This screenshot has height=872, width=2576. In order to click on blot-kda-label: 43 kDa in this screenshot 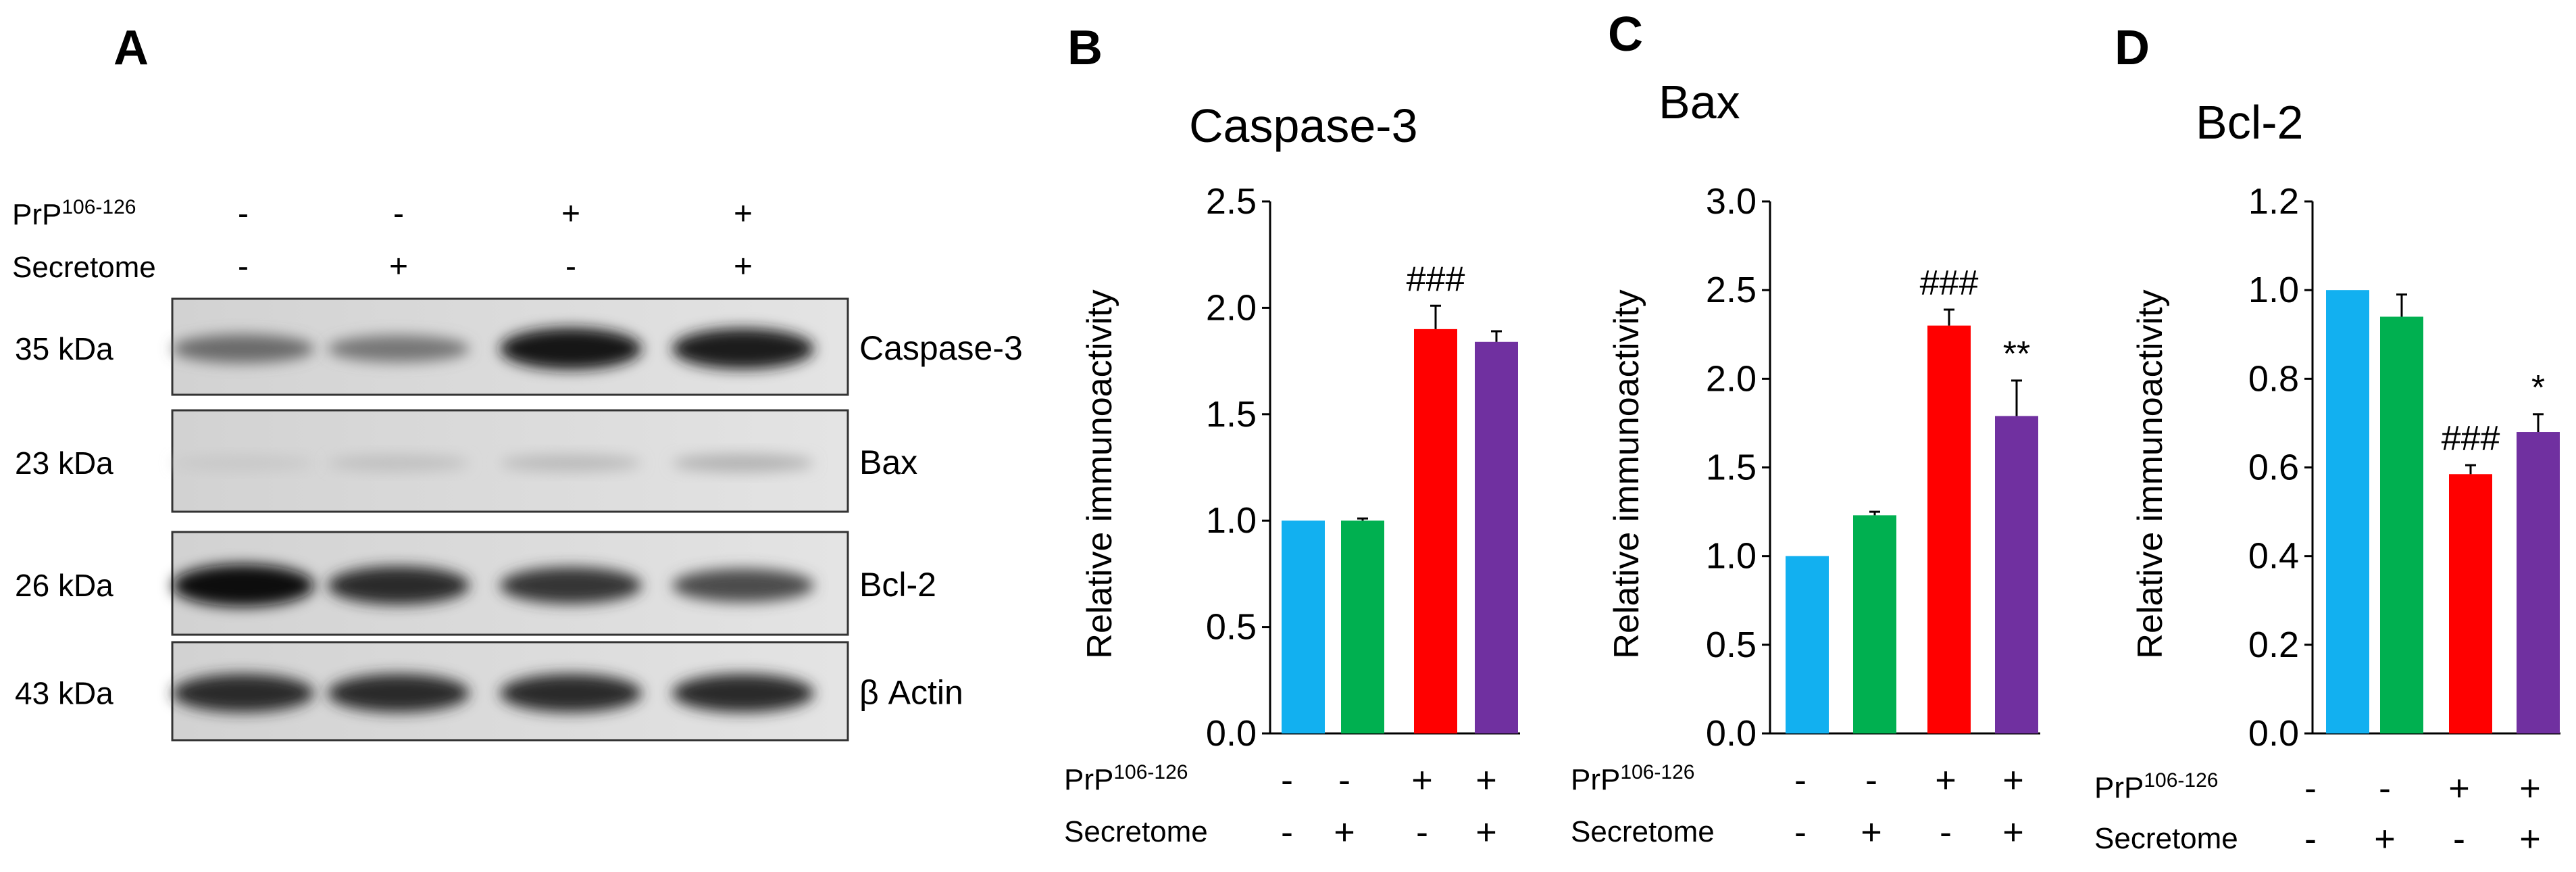, I will do `click(64, 692)`.